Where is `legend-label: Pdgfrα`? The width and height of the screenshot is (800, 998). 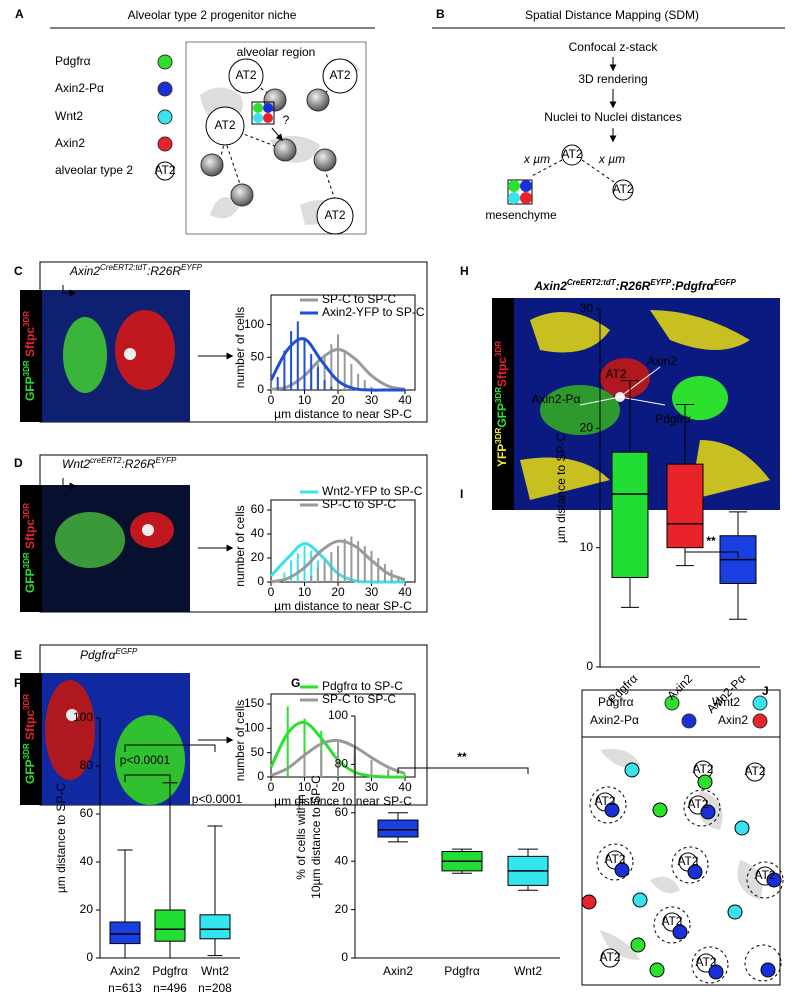
legend-label: Pdgfrα is located at coordinates (616, 702).